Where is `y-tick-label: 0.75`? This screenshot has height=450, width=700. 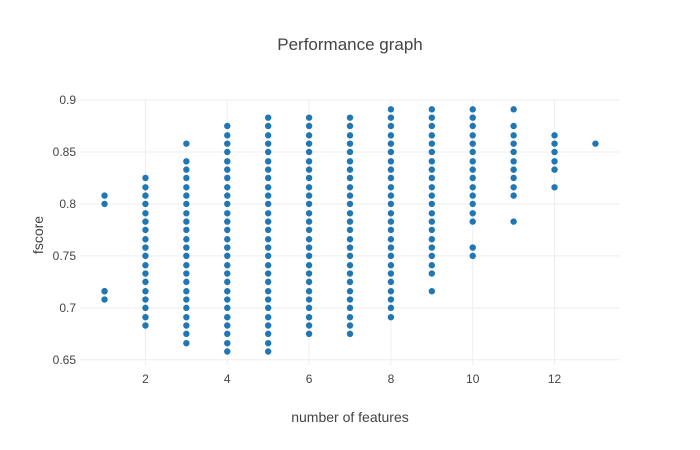
y-tick-label: 0.75 is located at coordinates (65, 256).